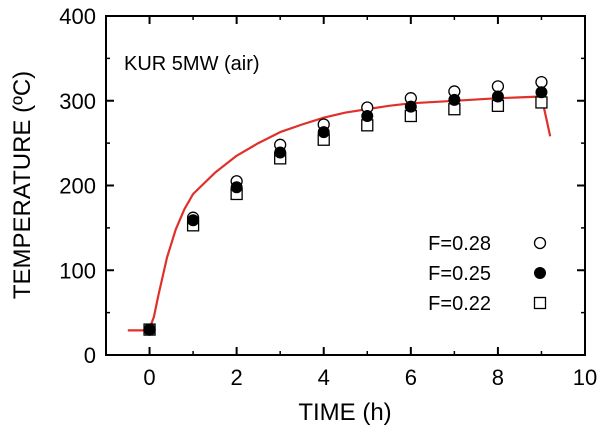 The height and width of the screenshot is (429, 606). What do you see at coordinates (77, 186) in the screenshot?
I see `y-tick-label: 200` at bounding box center [77, 186].